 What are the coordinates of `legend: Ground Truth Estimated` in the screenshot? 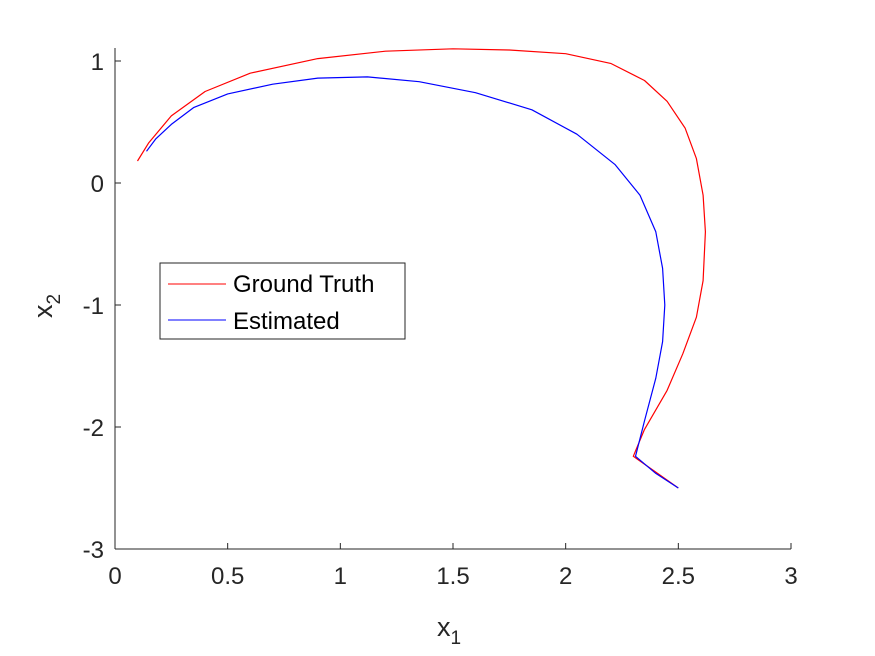 It's located at (282, 301).